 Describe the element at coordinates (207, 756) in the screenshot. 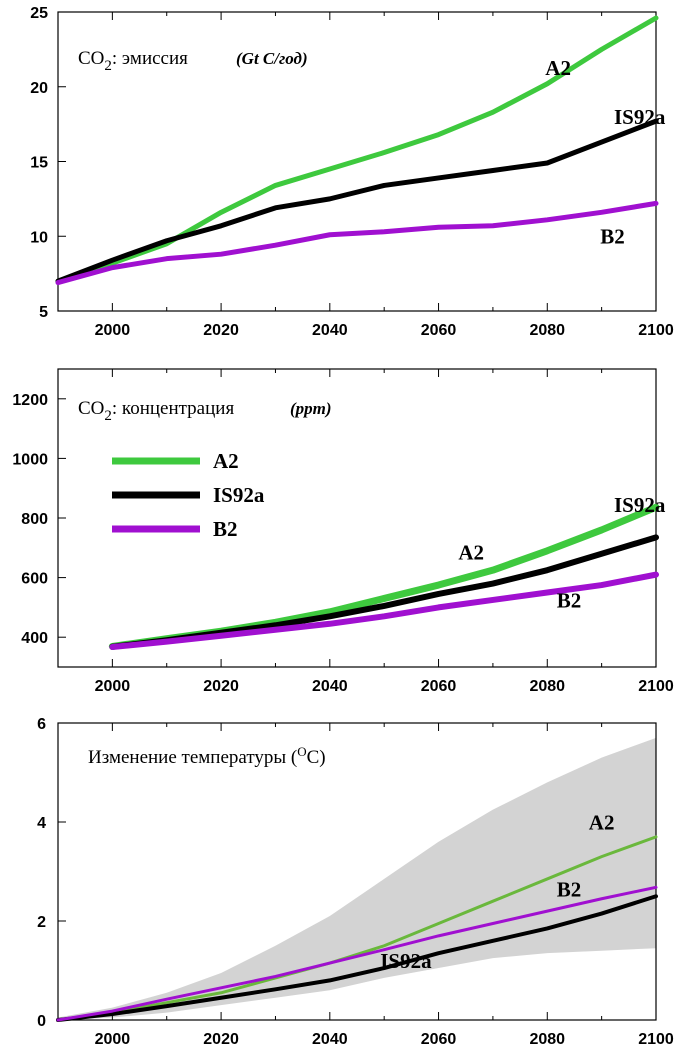

I see `panel-title: Изменение температуры (OC)` at that location.